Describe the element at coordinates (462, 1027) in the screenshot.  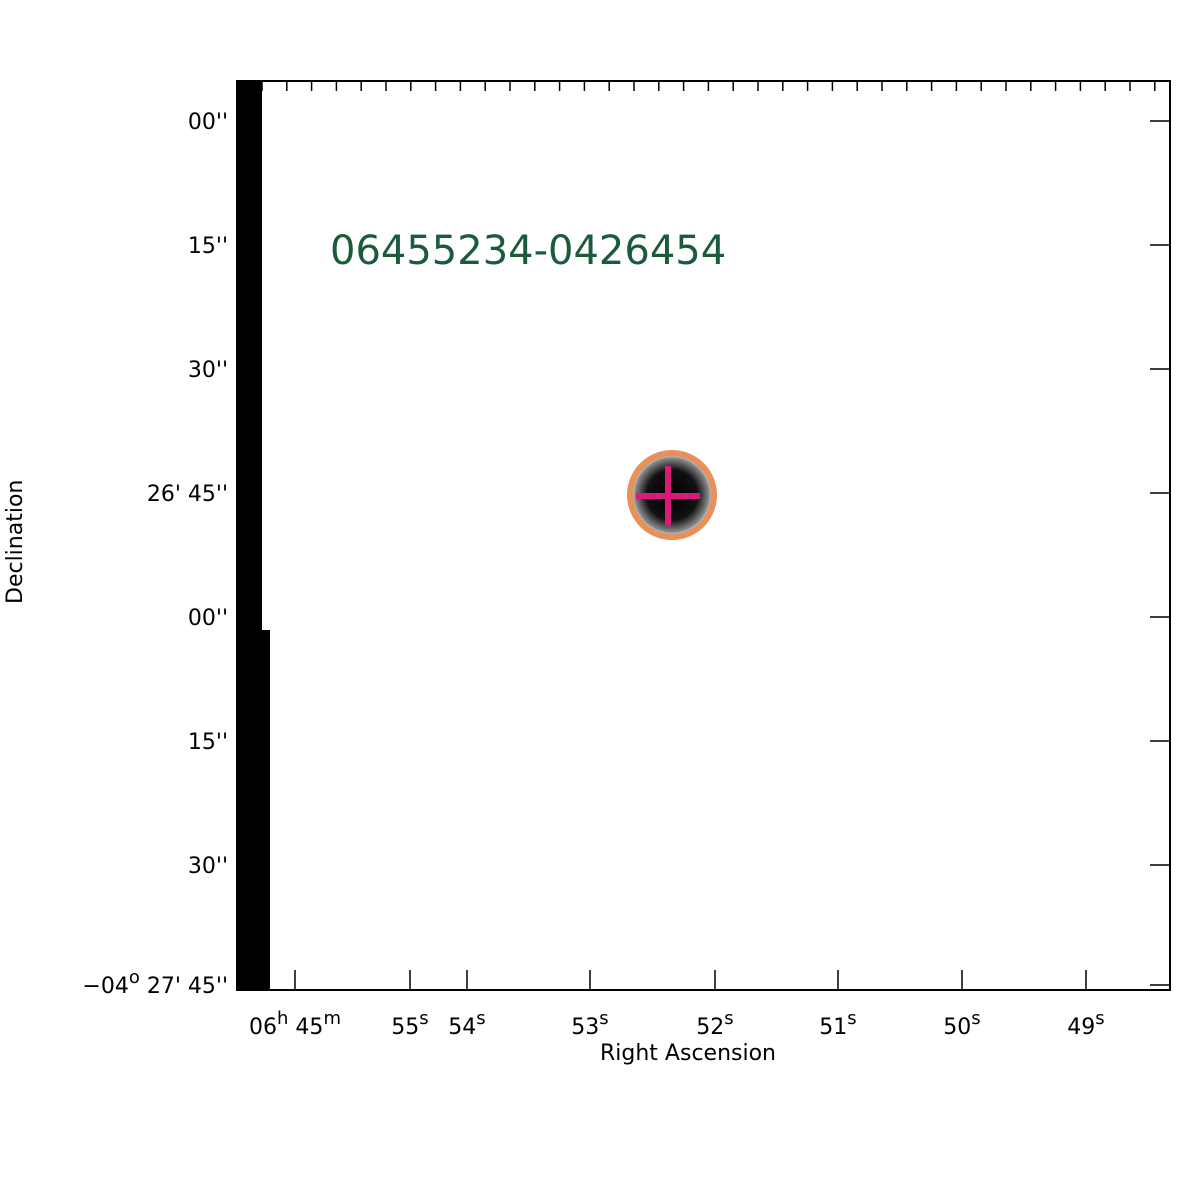
I see `tick-label-part: 54` at that location.